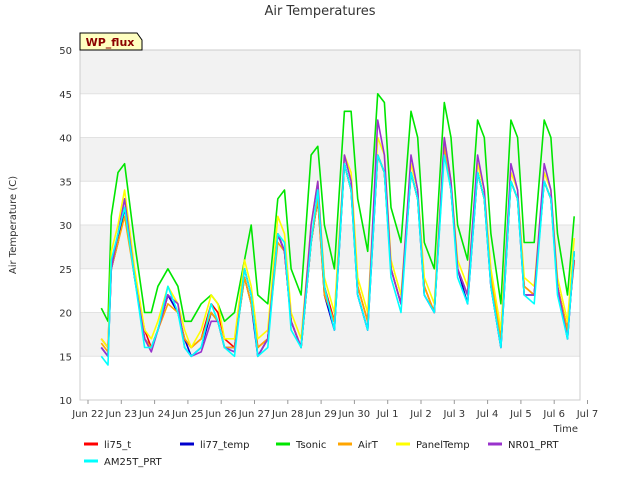 The image size is (640, 480). Describe the element at coordinates (133, 462) in the screenshot. I see `legend-label: AM25T_PRT` at that location.